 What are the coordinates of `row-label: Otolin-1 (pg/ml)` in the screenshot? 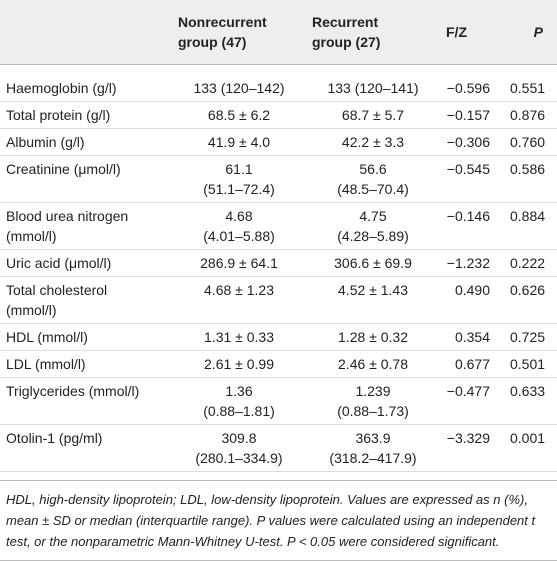 It's located at (86, 448).